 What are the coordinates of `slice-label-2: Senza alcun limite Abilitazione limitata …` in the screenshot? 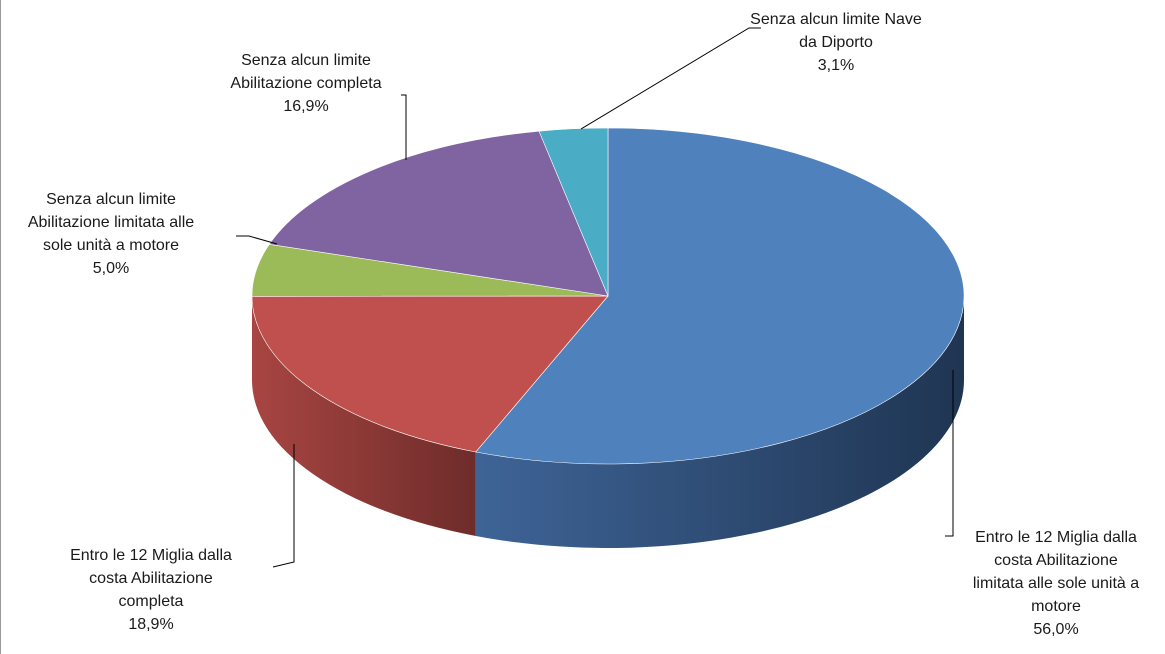 It's located at (111, 234).